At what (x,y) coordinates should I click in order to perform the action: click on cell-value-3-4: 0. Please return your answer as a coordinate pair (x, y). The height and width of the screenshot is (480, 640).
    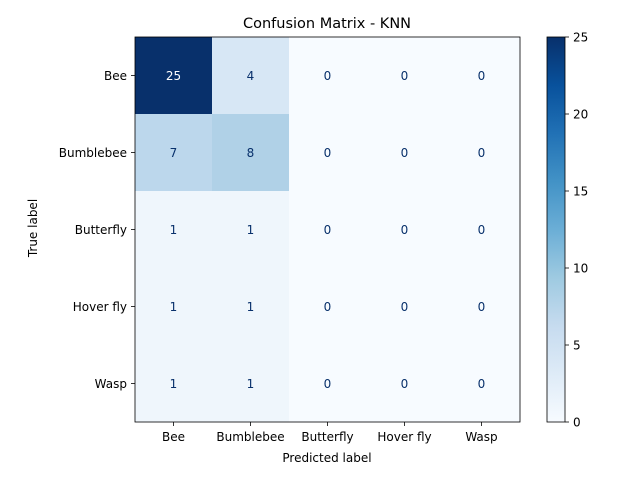
    Looking at the image, I should click on (482, 307).